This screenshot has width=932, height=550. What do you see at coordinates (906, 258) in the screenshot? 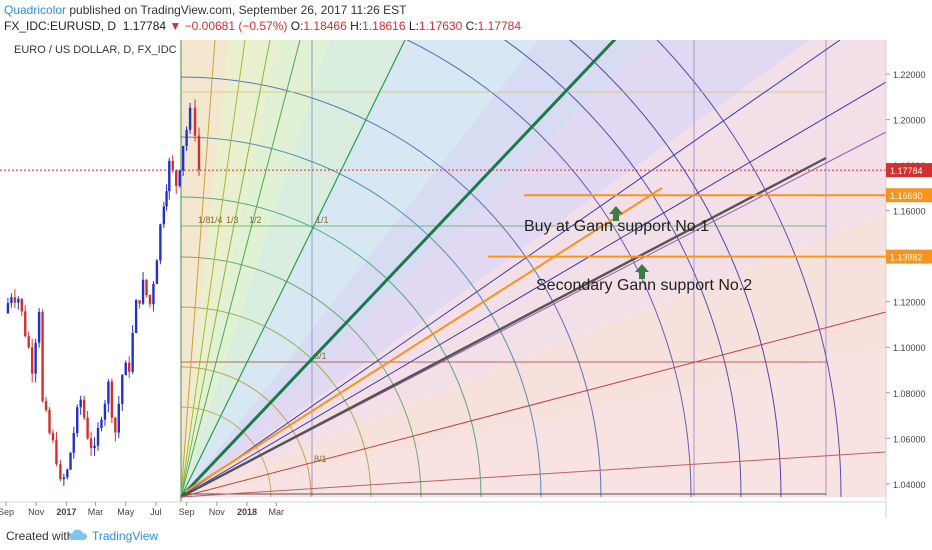
I see `price-tag-label: 1.13982` at bounding box center [906, 258].